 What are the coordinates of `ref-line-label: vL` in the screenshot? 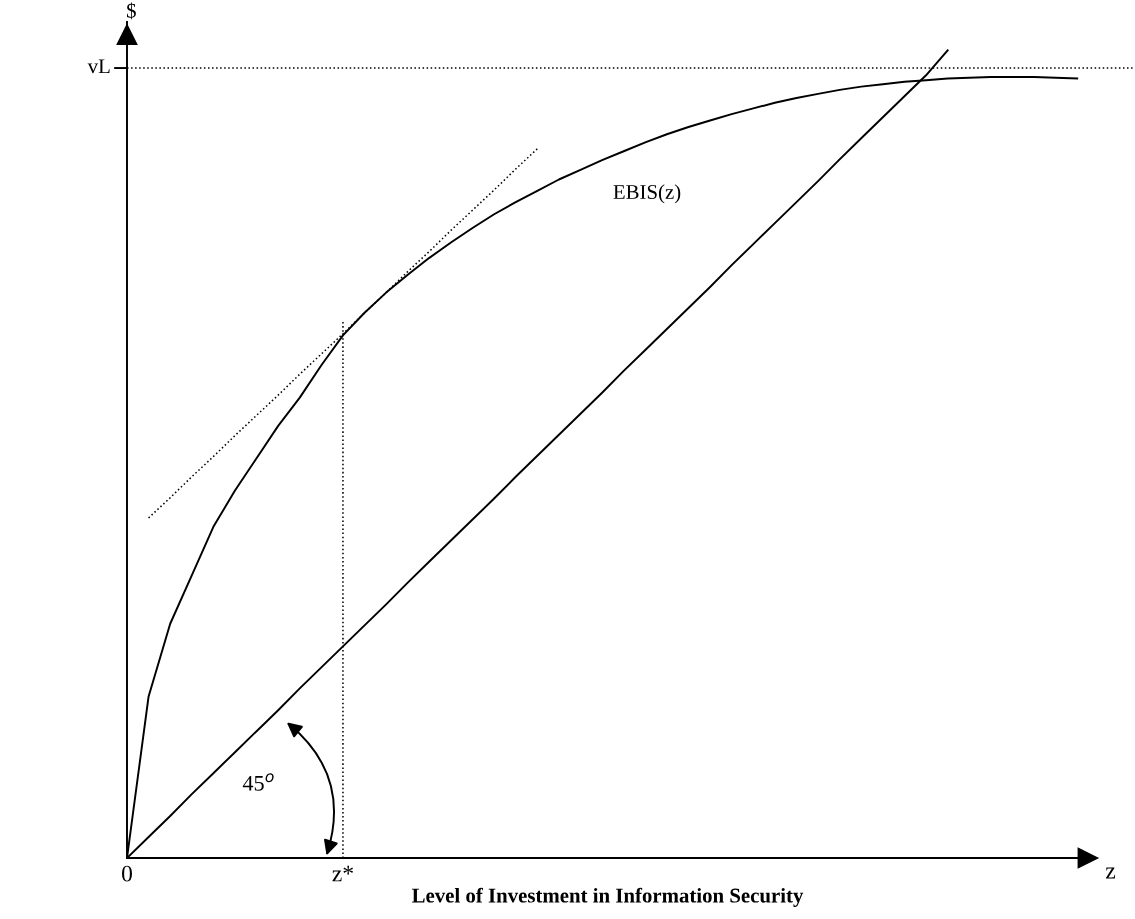 It's located at (98, 66).